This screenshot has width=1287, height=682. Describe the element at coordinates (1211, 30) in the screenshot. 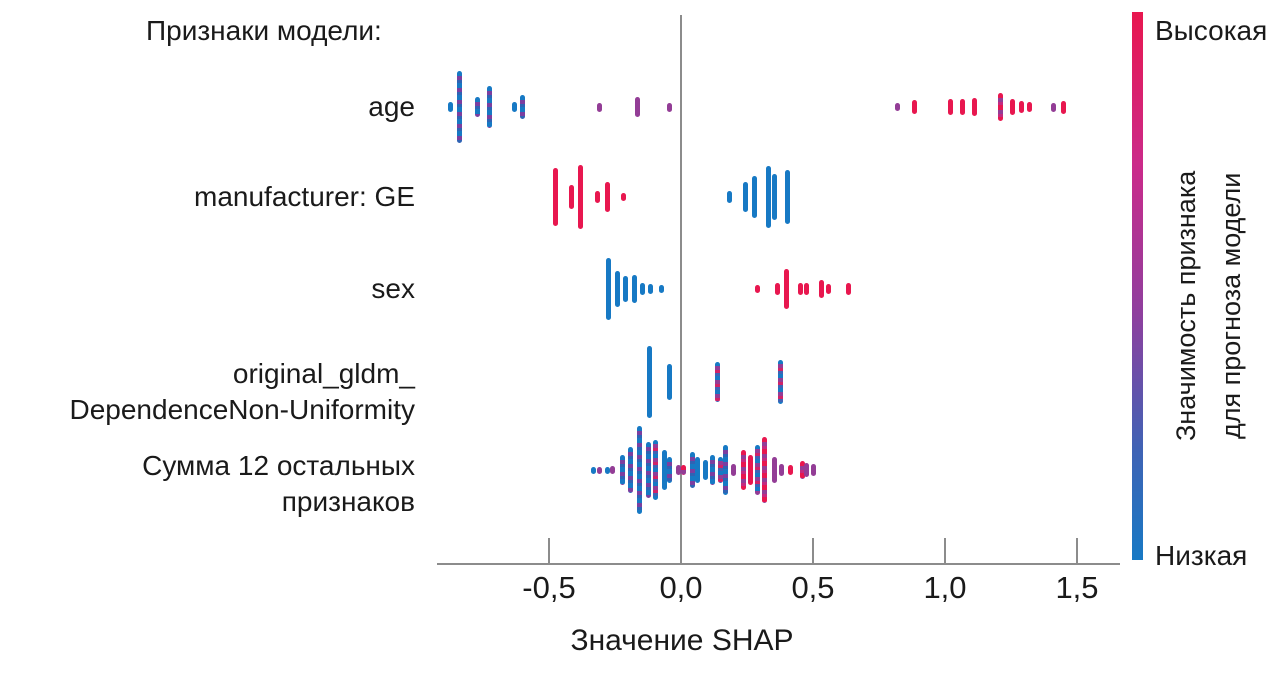

I see `colorbar-high-label: Высокая` at that location.